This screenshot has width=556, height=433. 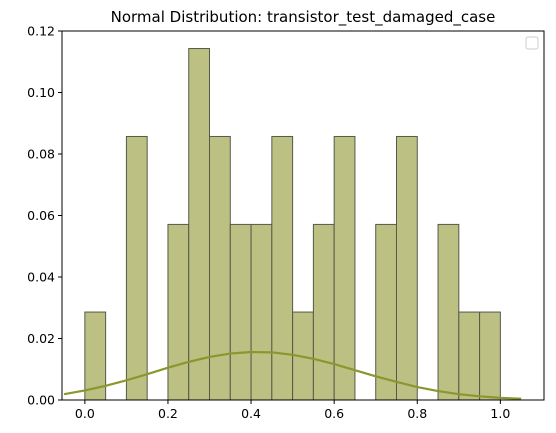 I want to click on x-tick-label: 0.4, so click(x=251, y=413).